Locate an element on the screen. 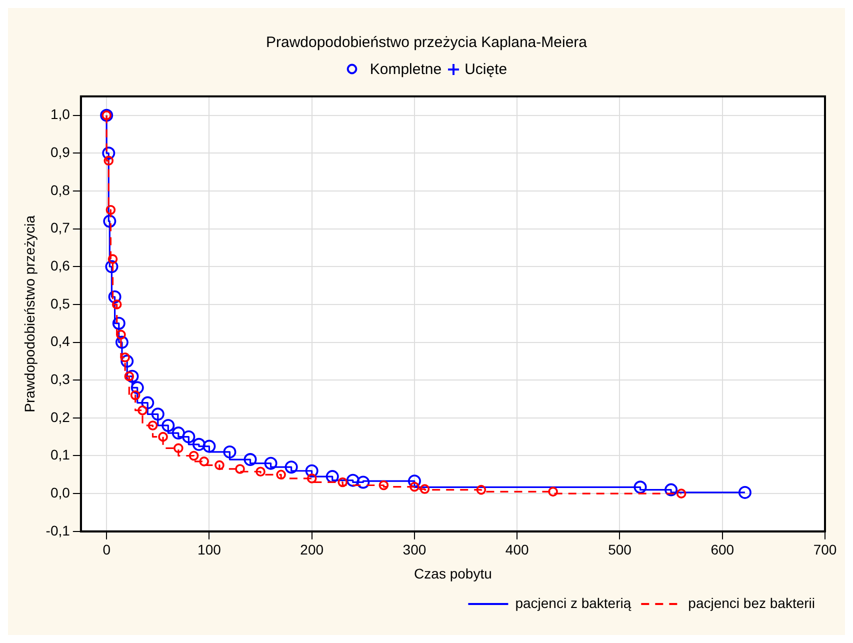 The image size is (853, 643). y-tick-label: 0,6 is located at coordinates (60, 265).